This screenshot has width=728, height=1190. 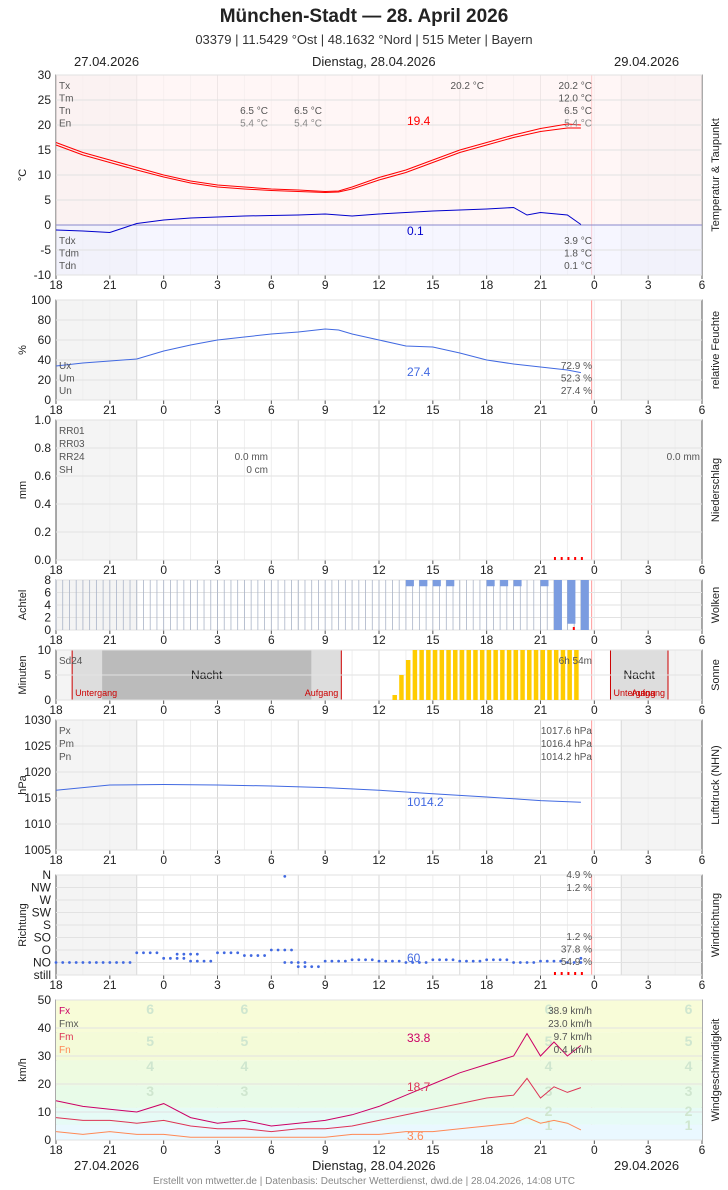 I want to click on wind_speed-ytick-label: 20, so click(x=45, y=1084).